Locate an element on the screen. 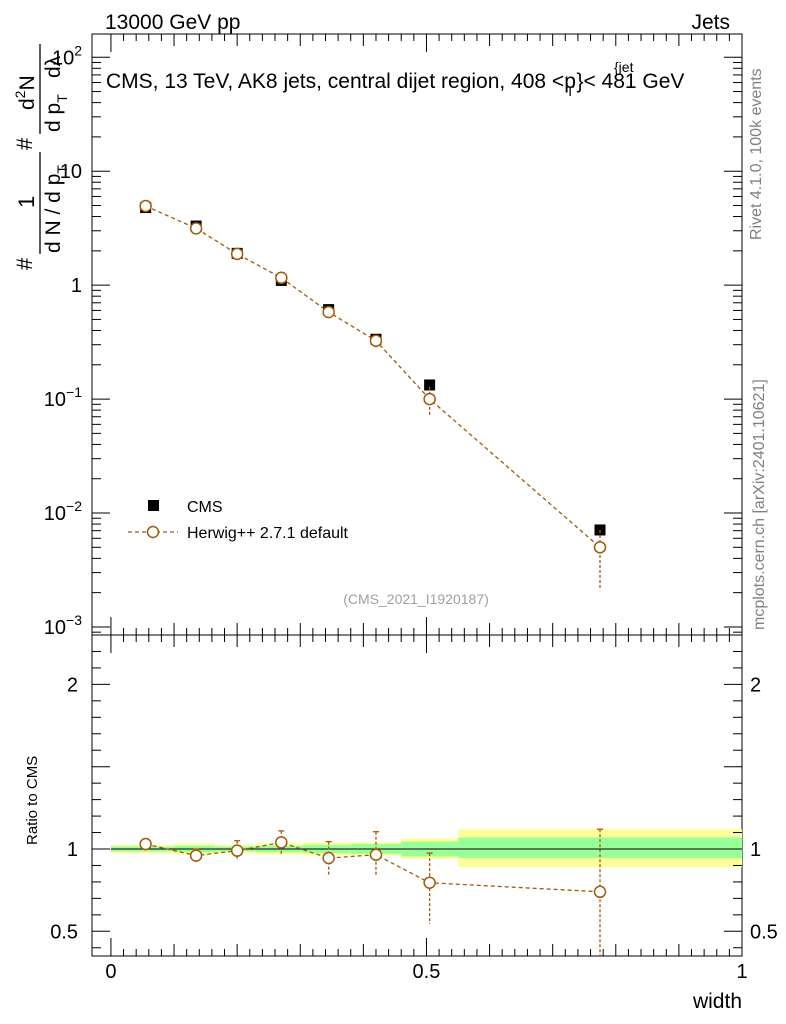  ylabel-dpt: d pT is located at coordinates (56, 113).